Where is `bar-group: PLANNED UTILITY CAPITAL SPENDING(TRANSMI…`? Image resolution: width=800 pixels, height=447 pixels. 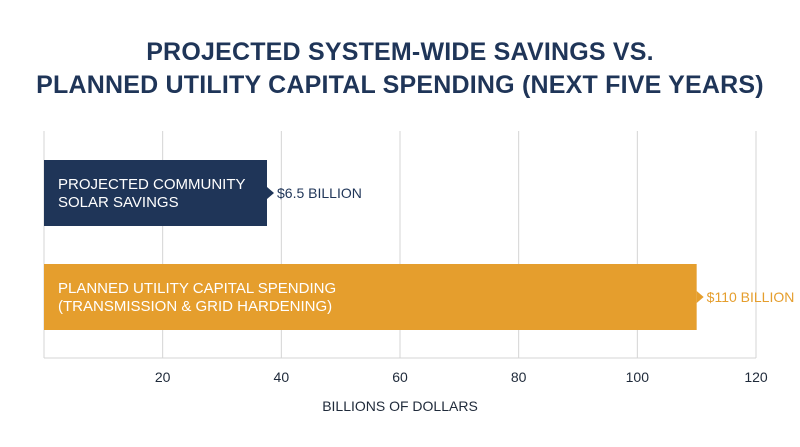
bar-group: PLANNED UTILITY CAPITAL SPENDING(TRANSMI… is located at coordinates (419, 297).